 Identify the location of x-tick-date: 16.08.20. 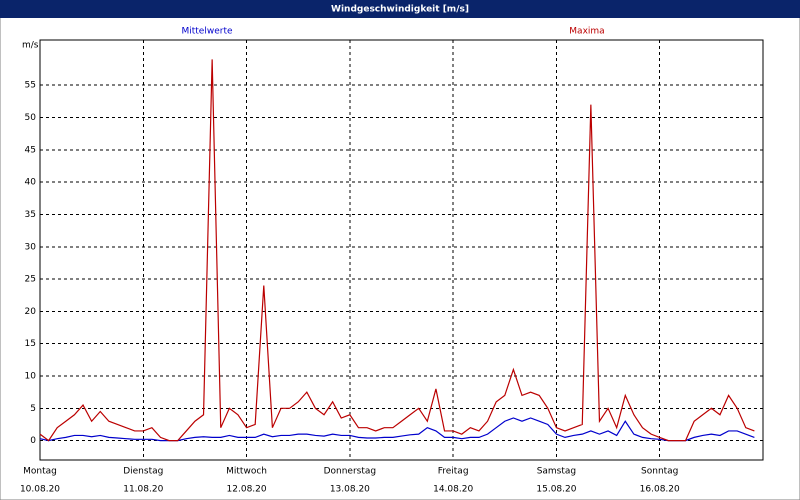
(660, 490).